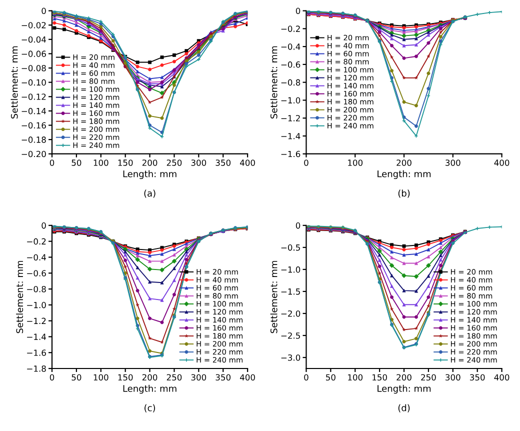  I want to click on text: (d), so click(404, 408).